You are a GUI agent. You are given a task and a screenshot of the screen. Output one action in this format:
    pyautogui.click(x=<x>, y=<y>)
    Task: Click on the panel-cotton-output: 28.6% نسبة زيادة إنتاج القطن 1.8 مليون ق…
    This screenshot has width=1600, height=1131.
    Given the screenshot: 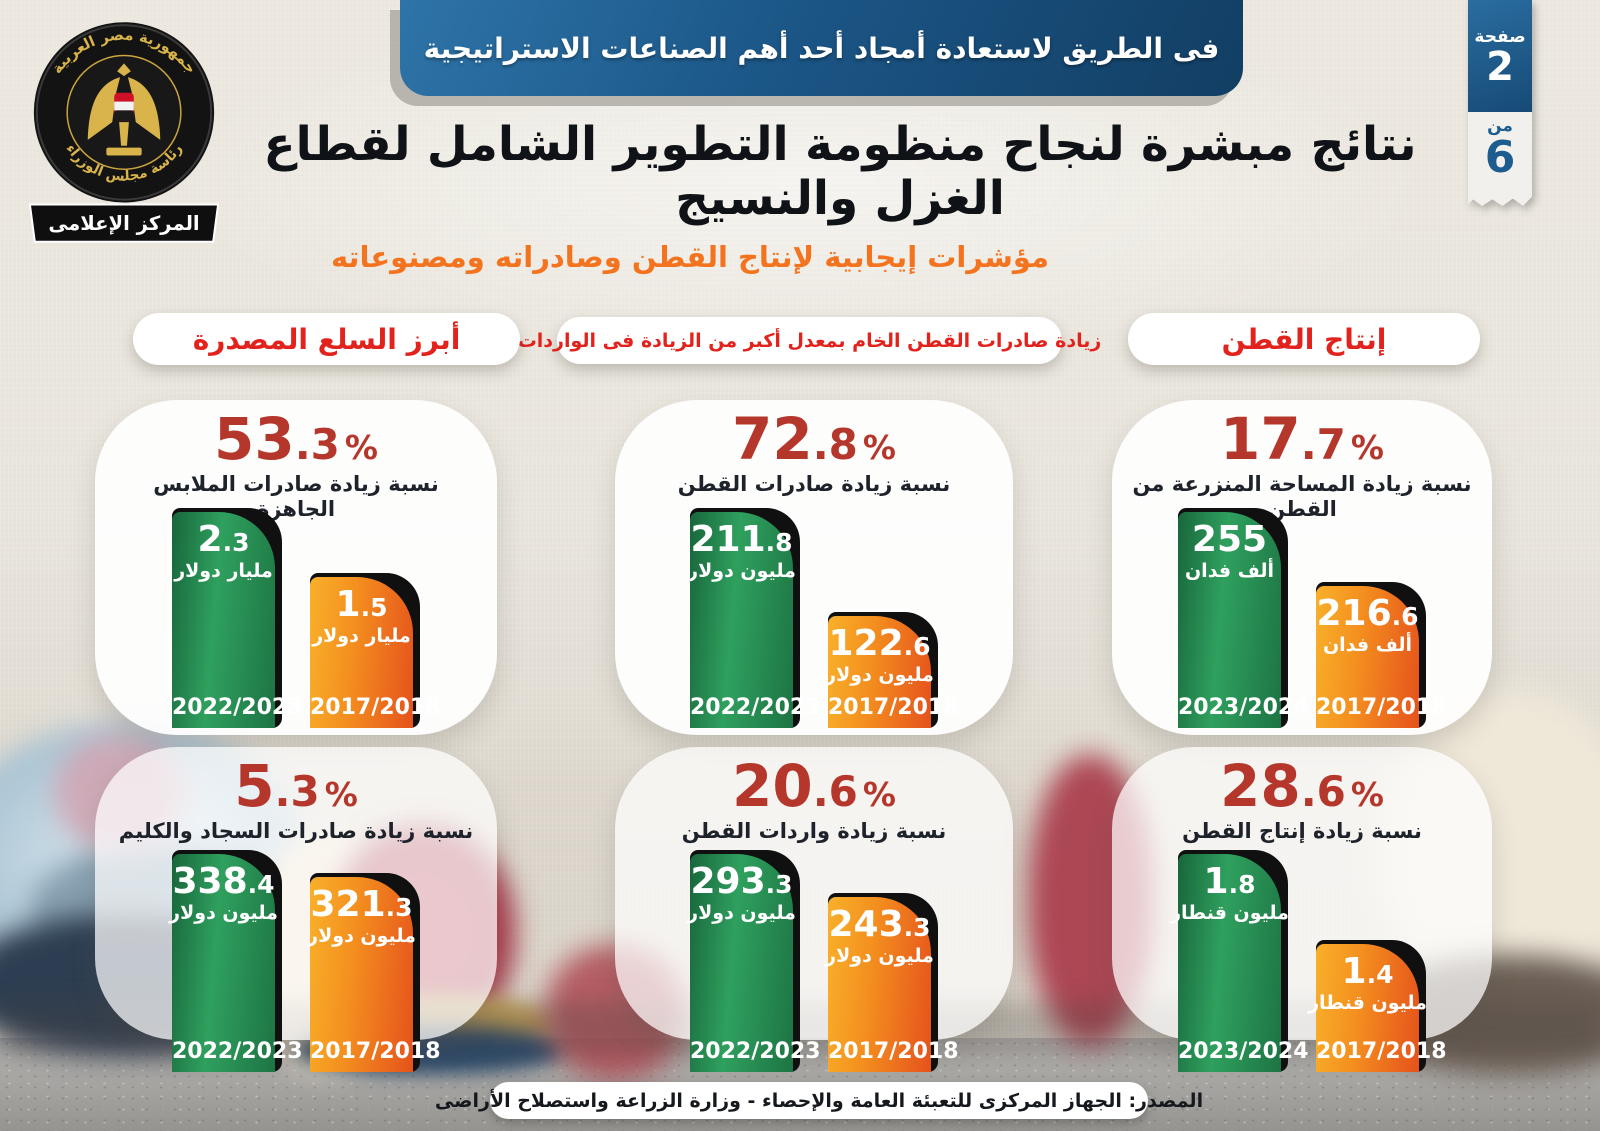 What is the action you would take?
    pyautogui.click(x=1302, y=909)
    